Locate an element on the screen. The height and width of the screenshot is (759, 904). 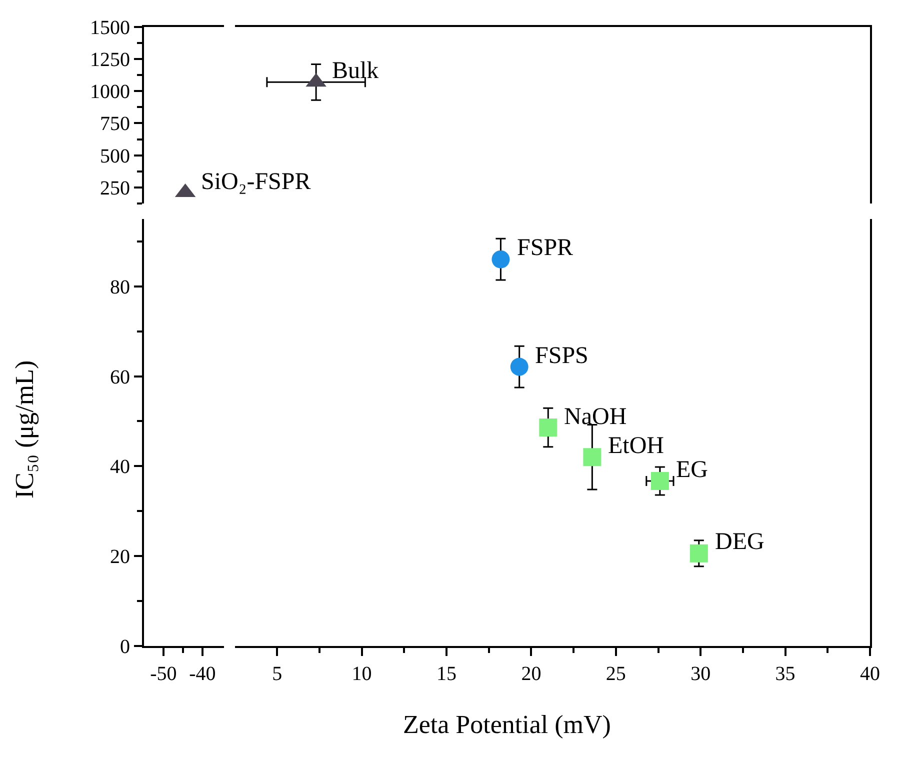
annotation: SiO₂-FSPR is located at coordinates (256, 182).